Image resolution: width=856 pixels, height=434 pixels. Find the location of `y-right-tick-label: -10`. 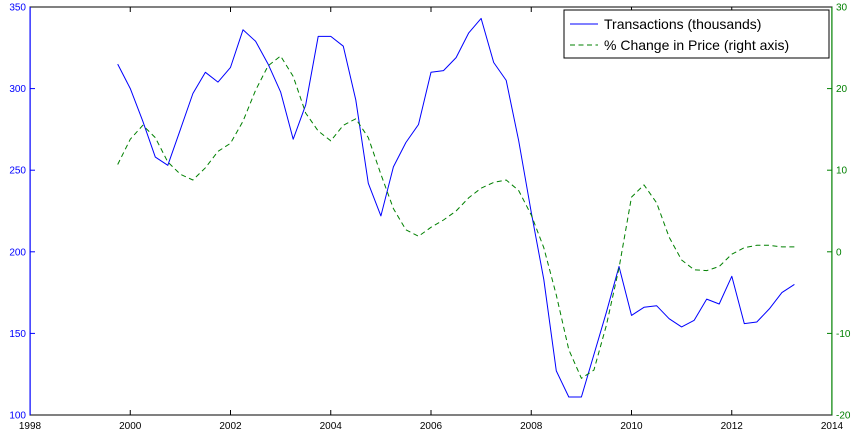

y-right-tick-label: -10 is located at coordinates (843, 334).